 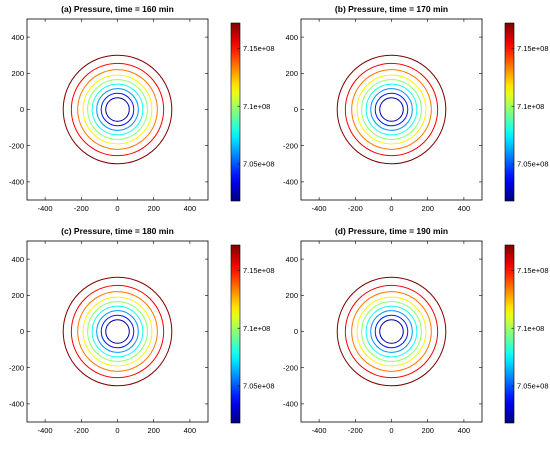 What do you see at coordinates (391, 231) in the screenshot?
I see `panel-title: (d) Pressure, time = 190 min` at bounding box center [391, 231].